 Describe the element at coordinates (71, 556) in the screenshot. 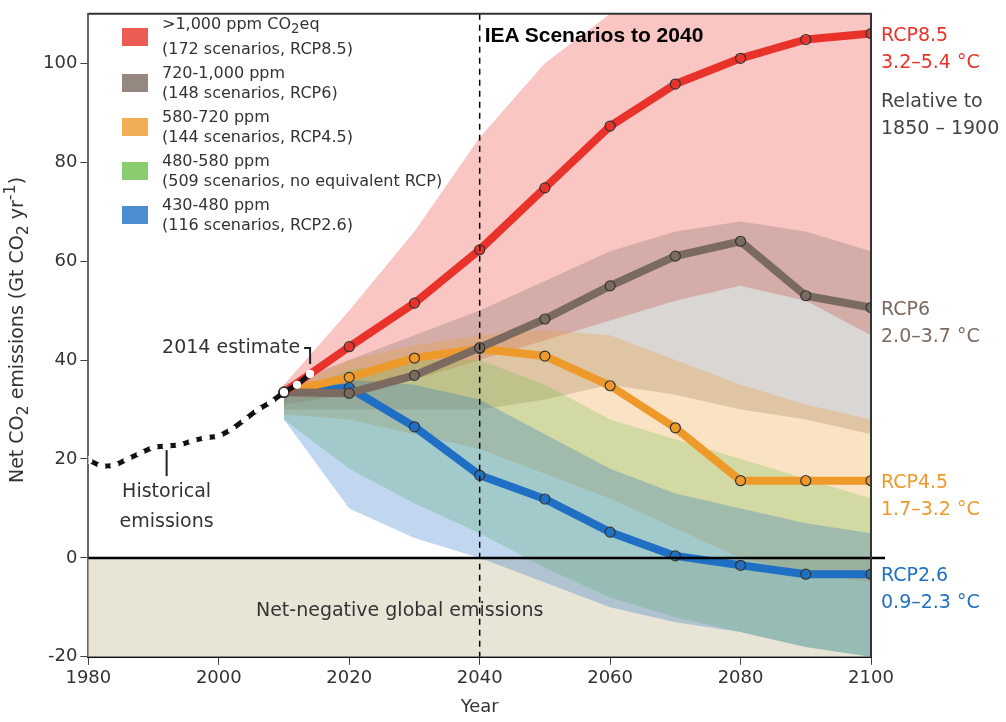

I see `y-tick-label: 0` at that location.